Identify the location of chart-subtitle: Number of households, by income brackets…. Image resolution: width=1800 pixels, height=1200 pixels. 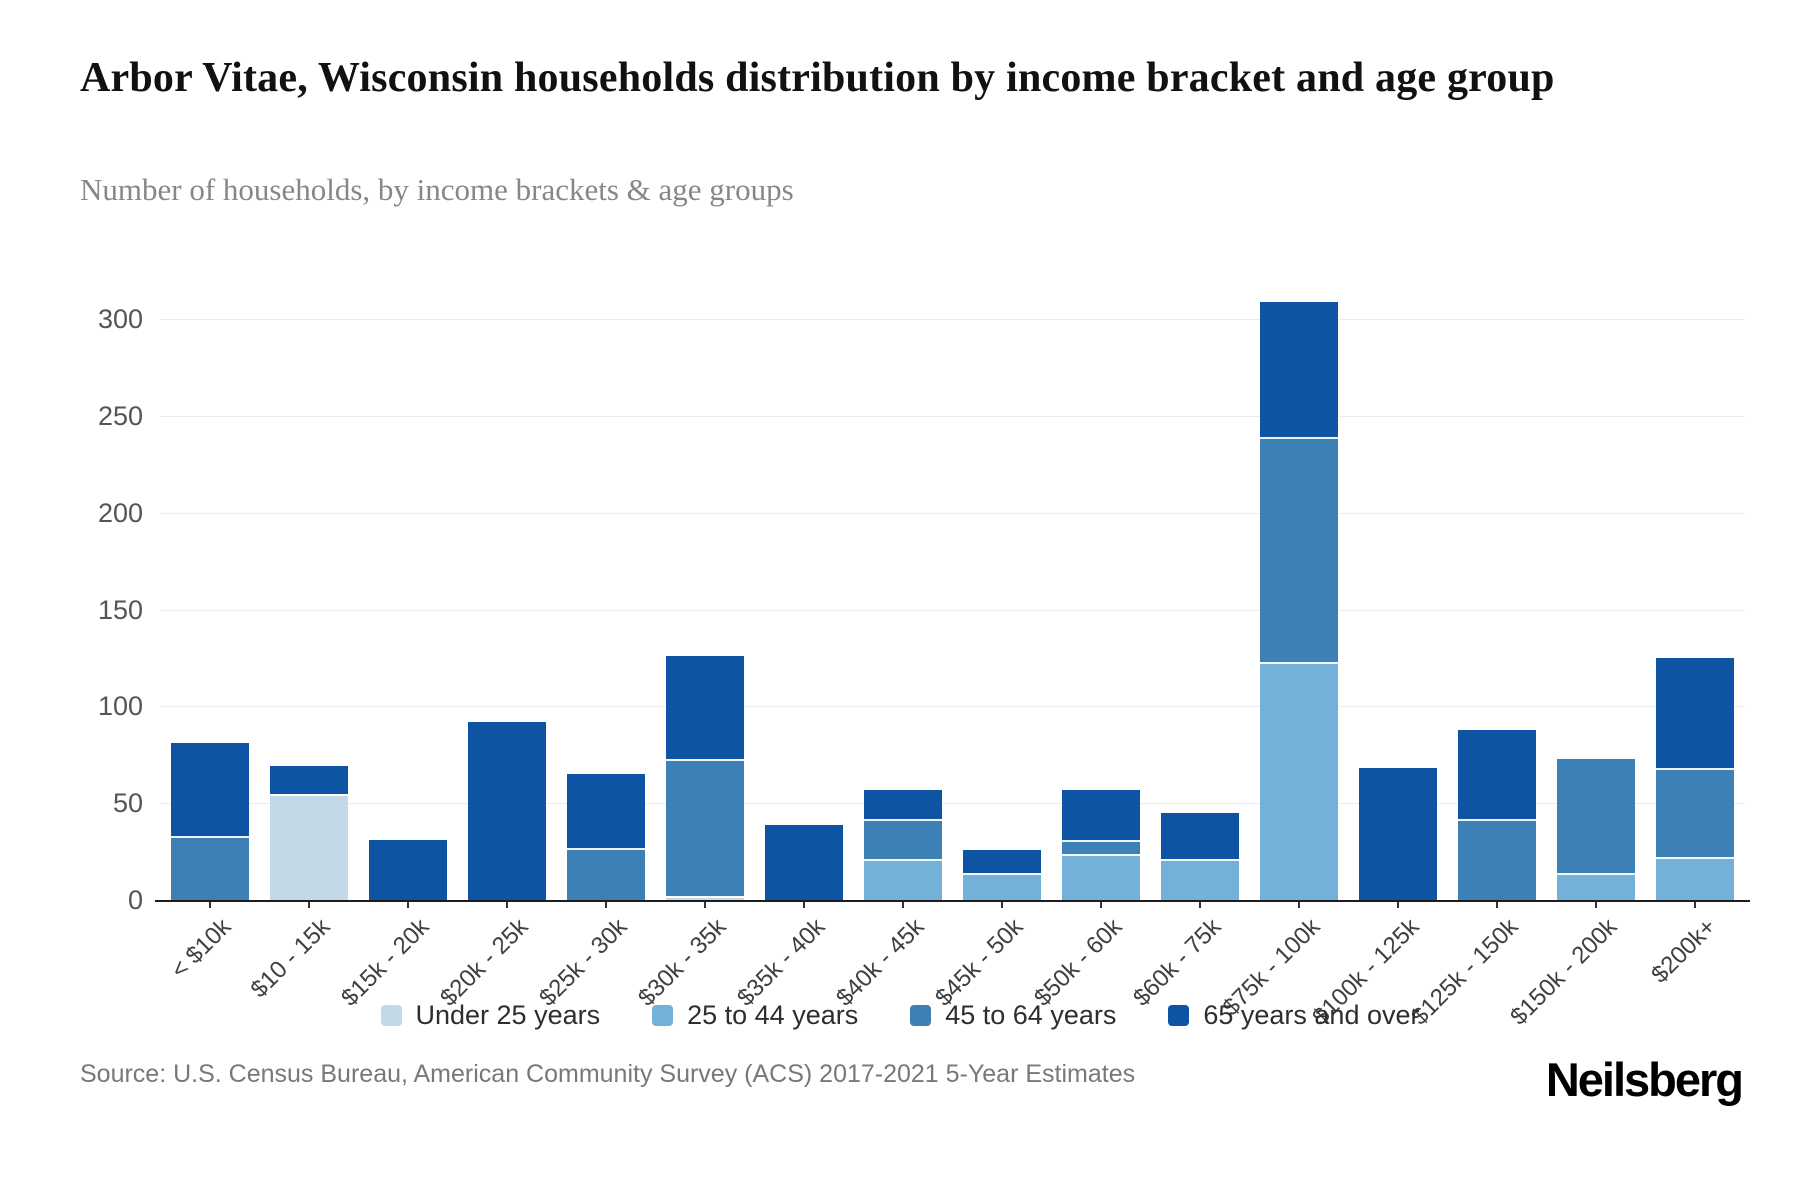
(437, 189).